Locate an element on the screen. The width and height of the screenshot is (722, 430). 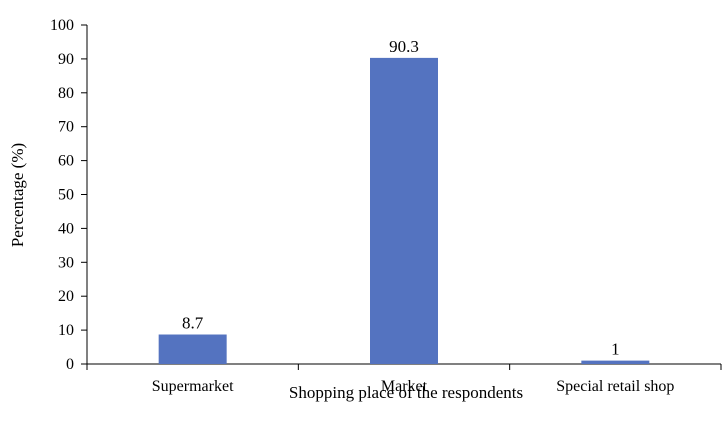
y-axis: 0 10 20 30 40 50 60 70 80 90 100 is located at coordinates (69, 195).